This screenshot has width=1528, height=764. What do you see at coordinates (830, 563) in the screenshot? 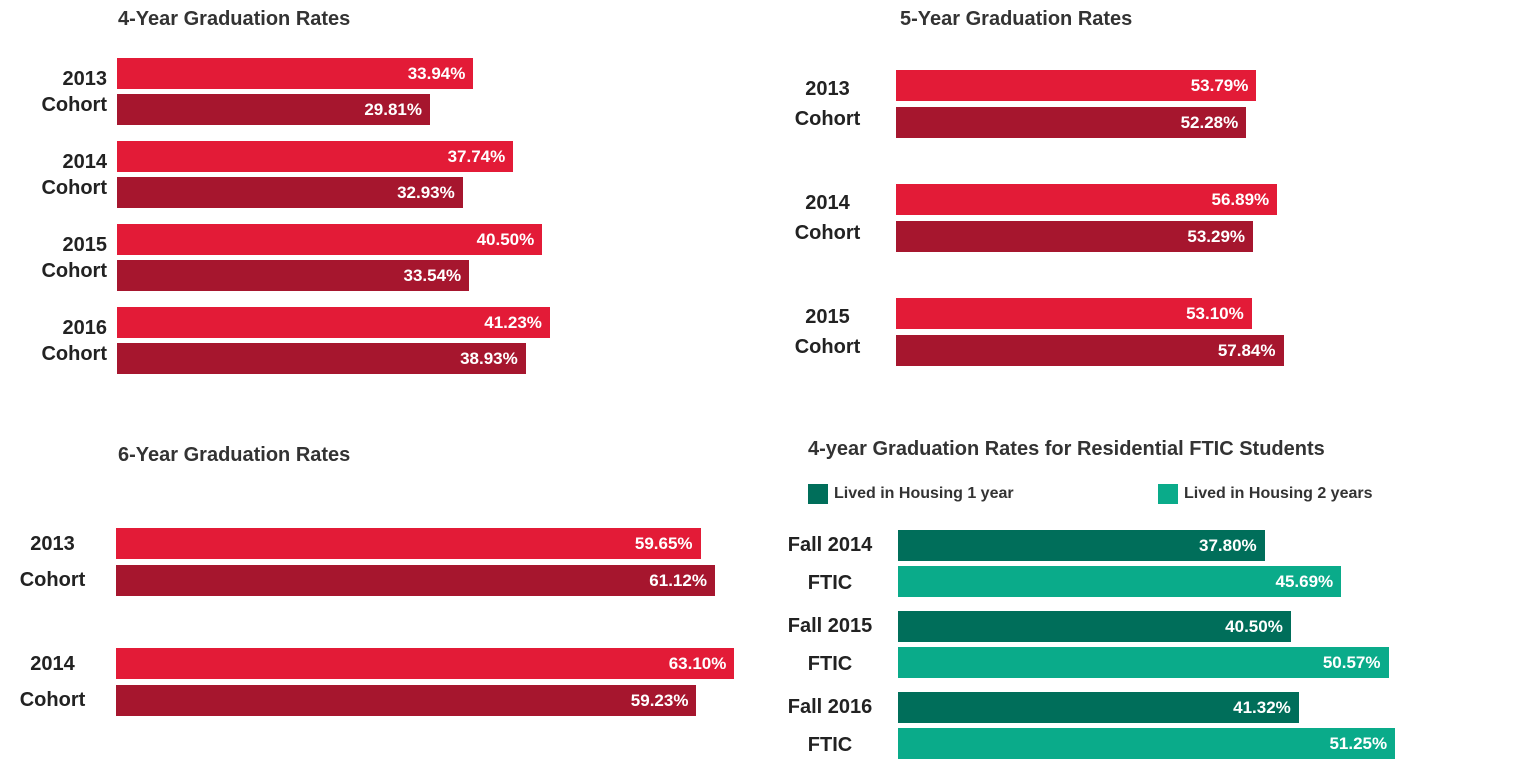
I see `category-label: Fall 2014 FTIC` at bounding box center [830, 563].